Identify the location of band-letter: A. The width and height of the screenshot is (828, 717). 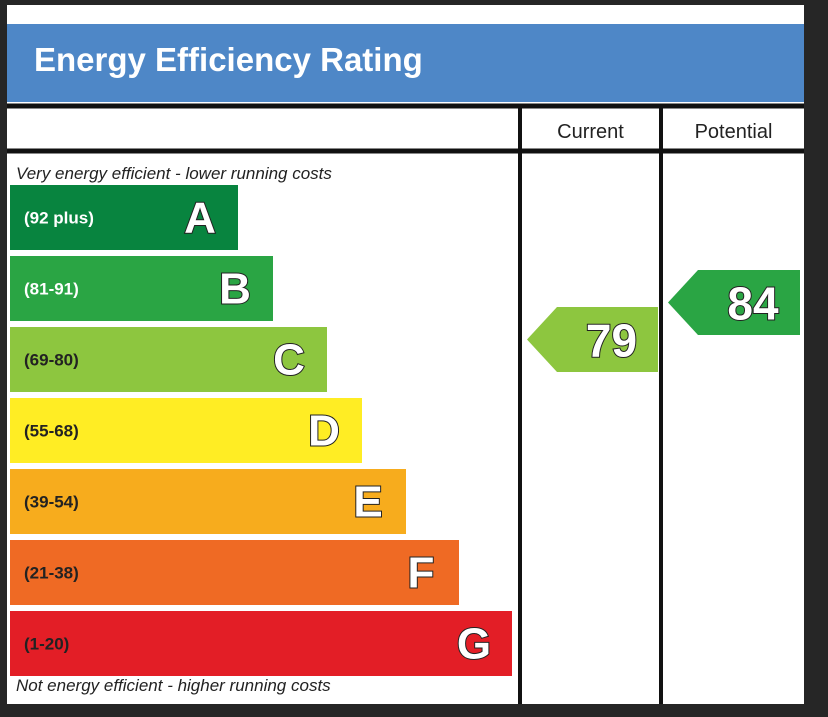
(200, 218).